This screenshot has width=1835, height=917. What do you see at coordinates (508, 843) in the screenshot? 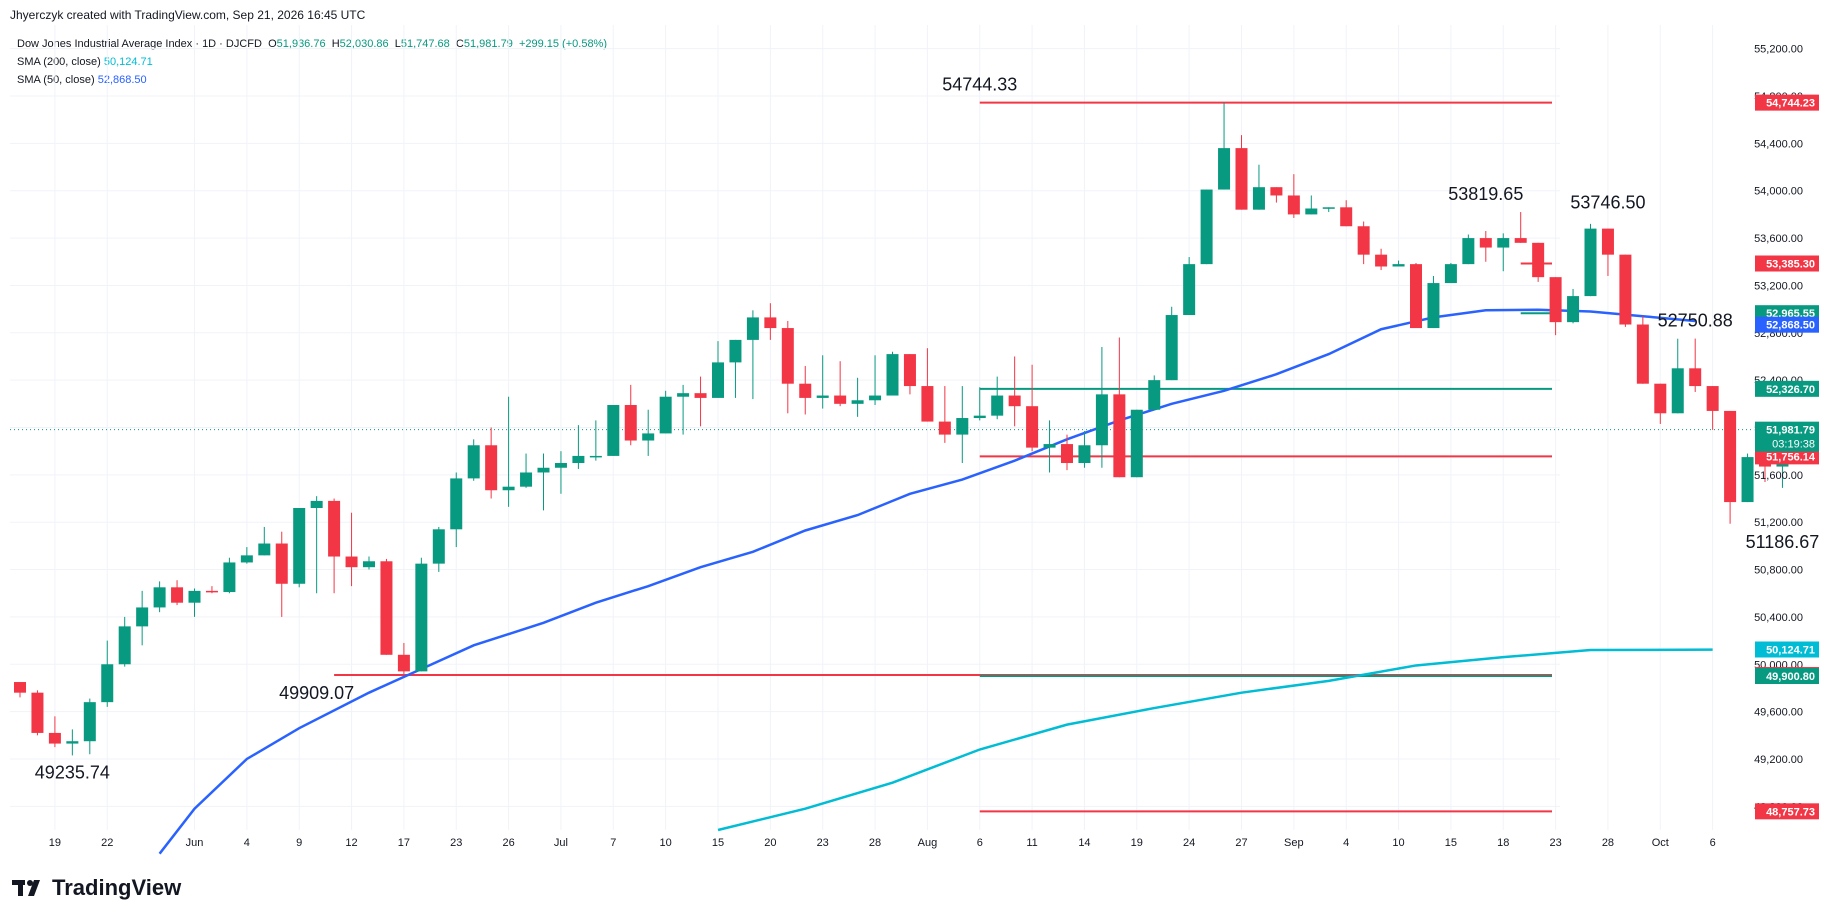
I see `x-tick-label: 26` at bounding box center [508, 843].